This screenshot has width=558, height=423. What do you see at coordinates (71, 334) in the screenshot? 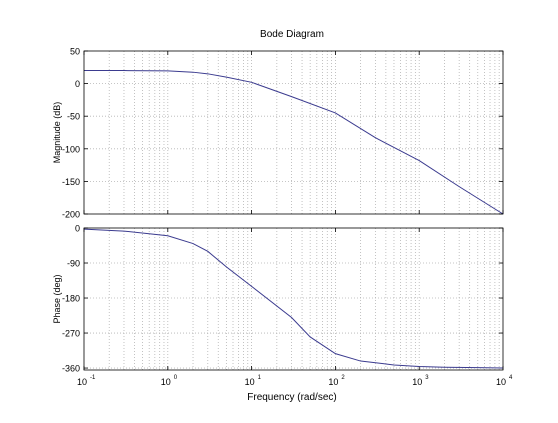
I see `y-tick-label: -270` at bounding box center [71, 334].